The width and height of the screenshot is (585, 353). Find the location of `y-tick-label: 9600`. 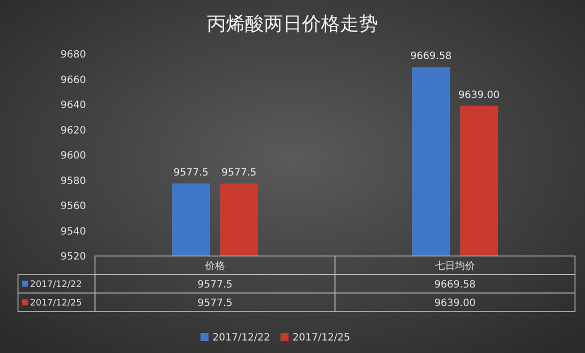

y-tick-label: 9600 is located at coordinates (73, 156).